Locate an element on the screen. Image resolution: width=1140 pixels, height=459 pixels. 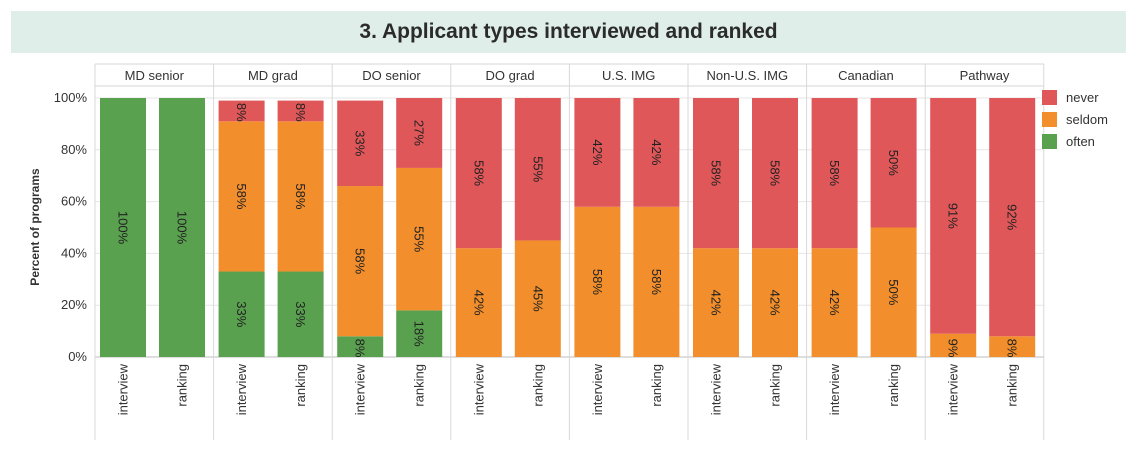
y-tick-label: 60% is located at coordinates (74, 201).